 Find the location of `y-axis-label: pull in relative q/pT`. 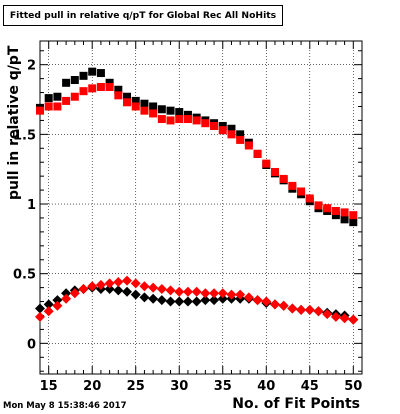

y-axis-label: pull in relative q/pT is located at coordinates (14, 122).